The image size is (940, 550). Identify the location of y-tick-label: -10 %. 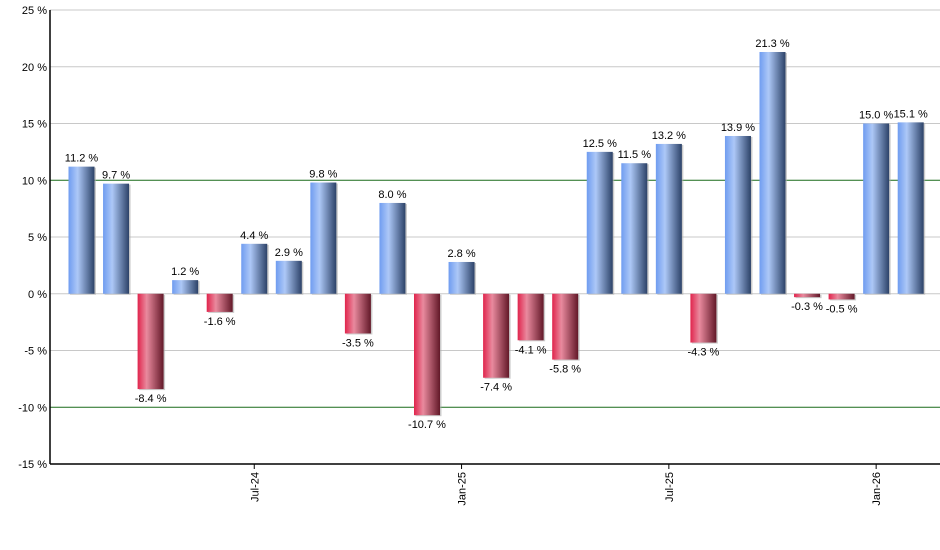
(32, 408).